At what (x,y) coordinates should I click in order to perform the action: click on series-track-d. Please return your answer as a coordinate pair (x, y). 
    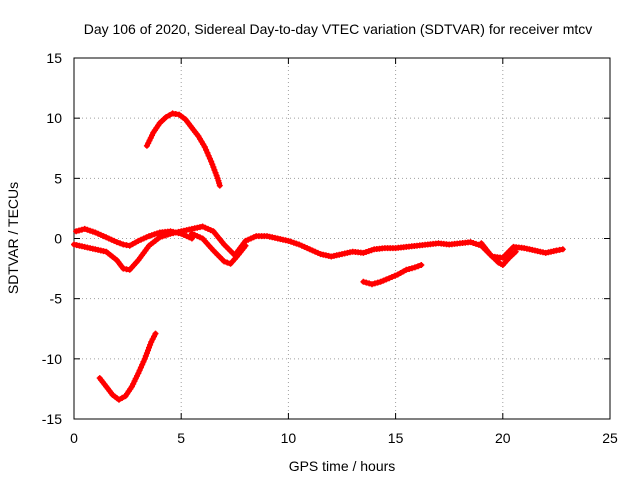
    Looking at the image, I should click on (392, 275).